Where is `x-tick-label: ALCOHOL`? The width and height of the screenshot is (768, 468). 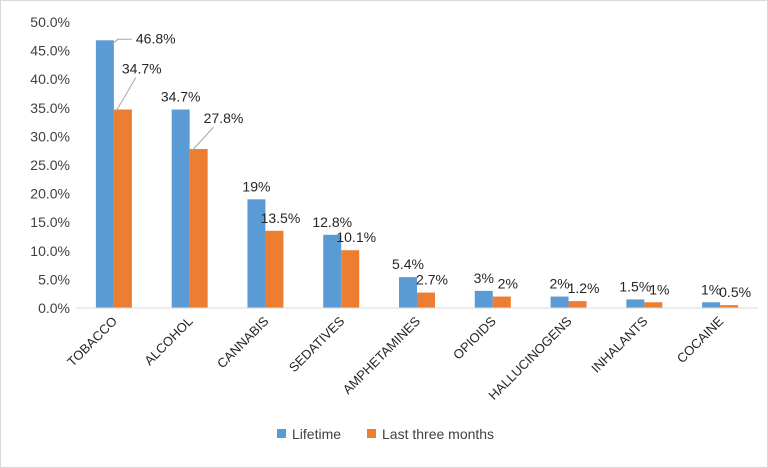
x-tick-label: ALCOHOL is located at coordinates (168, 341).